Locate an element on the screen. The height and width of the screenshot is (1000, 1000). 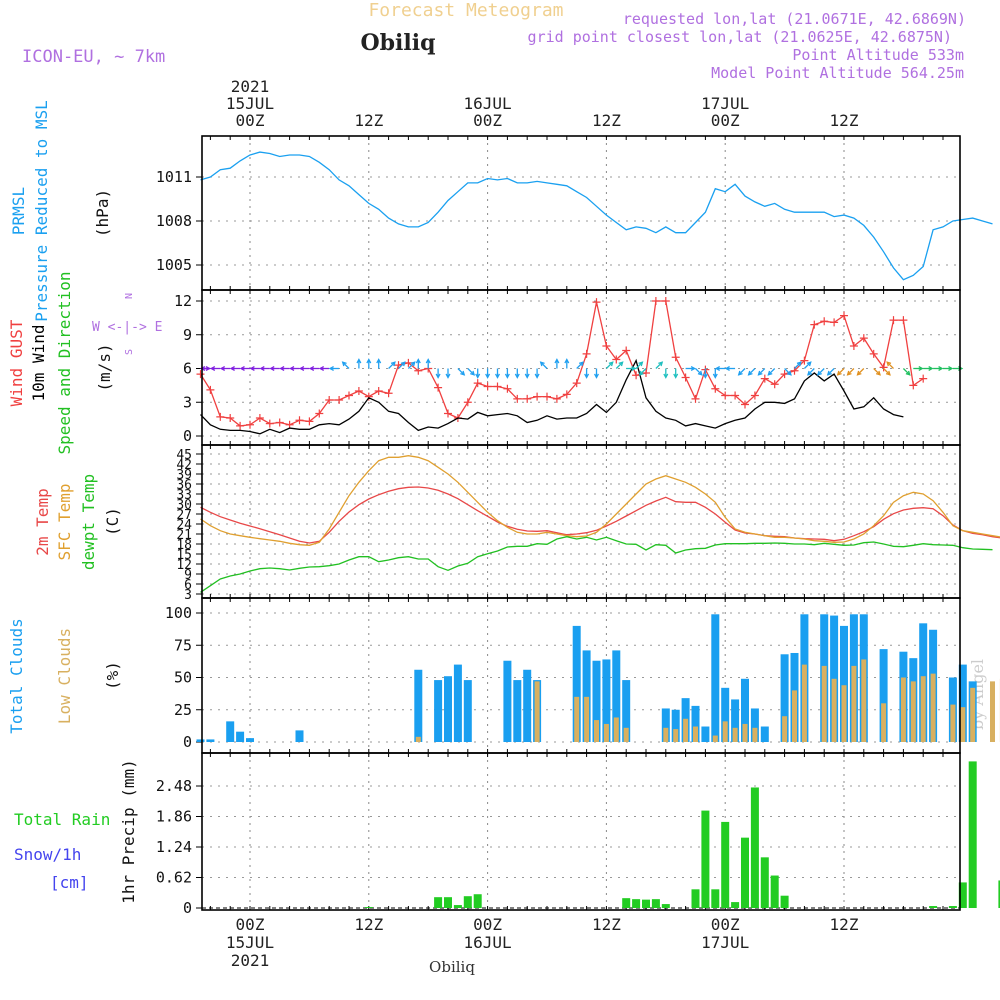
bottom-time-label: 00Z is located at coordinates (487, 924).